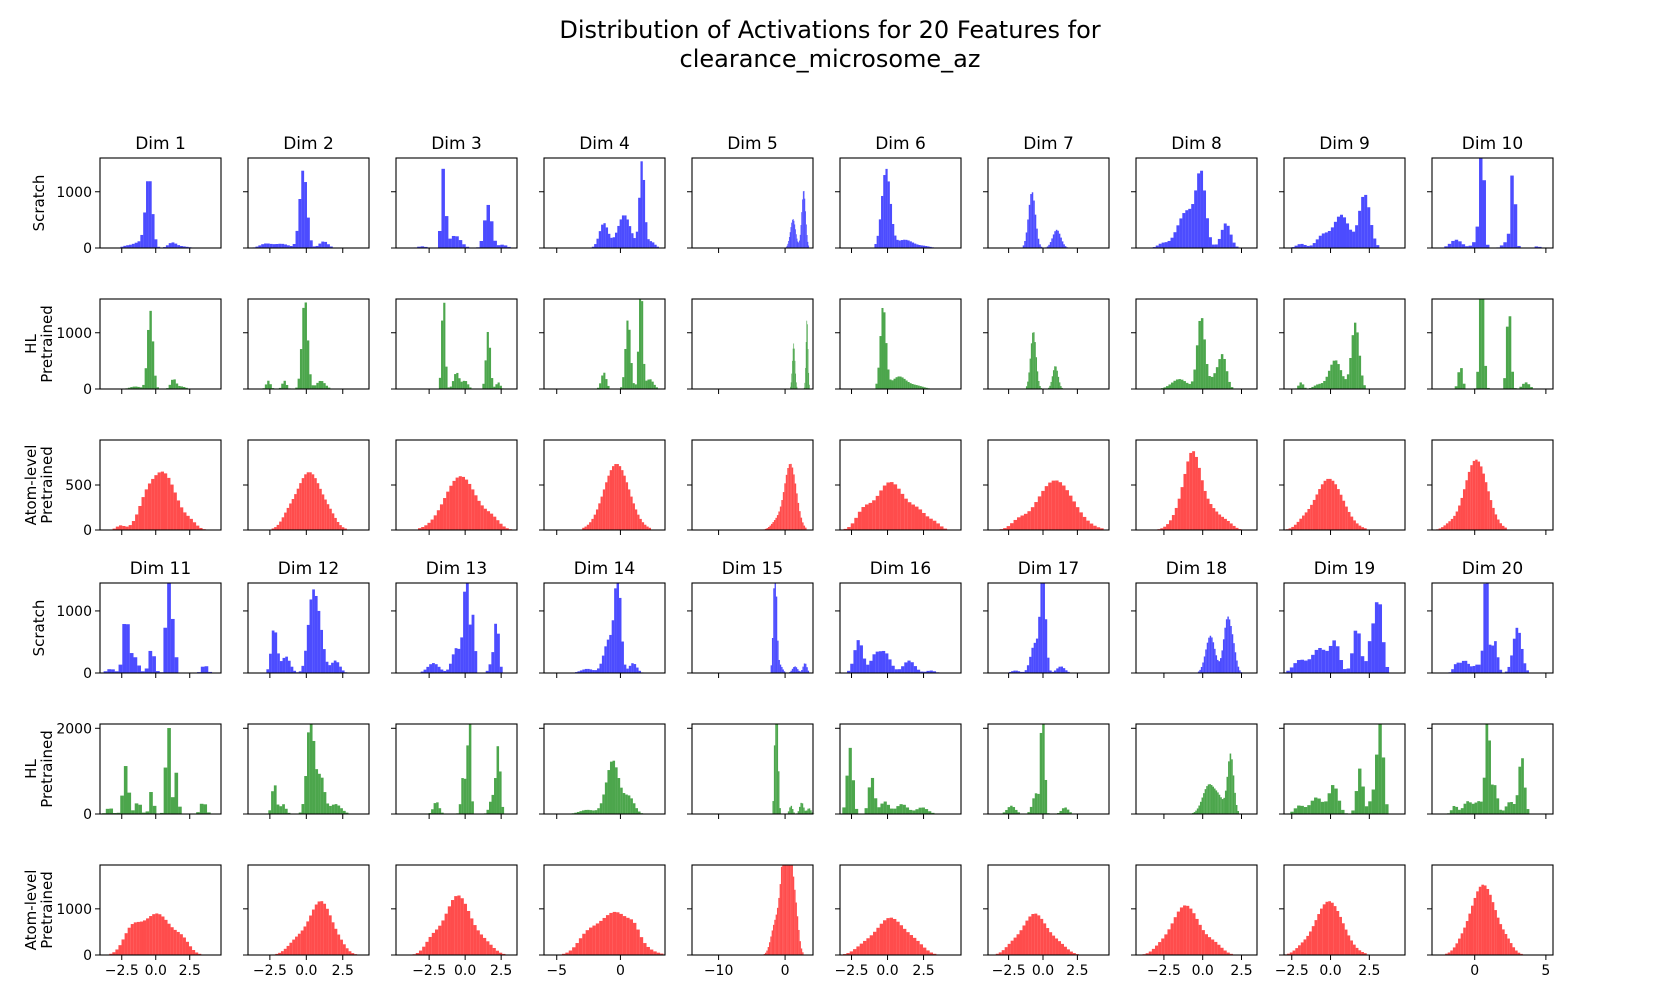  What do you see at coordinates (1474, 971) in the screenshot?
I see `x-tick-label: 0` at bounding box center [1474, 971].